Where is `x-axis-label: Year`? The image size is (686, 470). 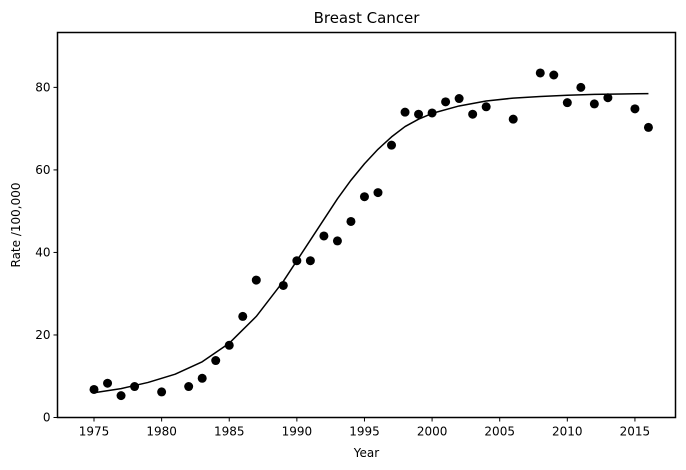
x-axis-label: Year is located at coordinates (366, 453).